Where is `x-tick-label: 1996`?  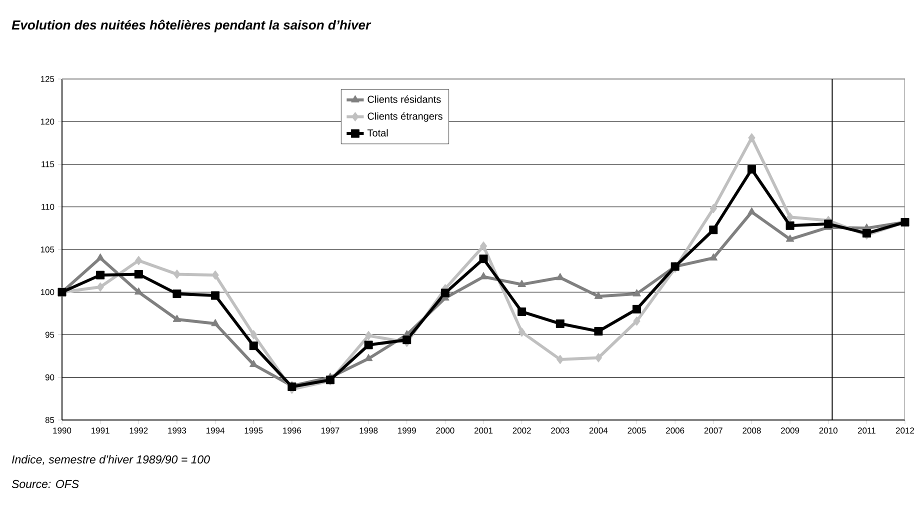 x-tick-label: 1996 is located at coordinates (292, 431).